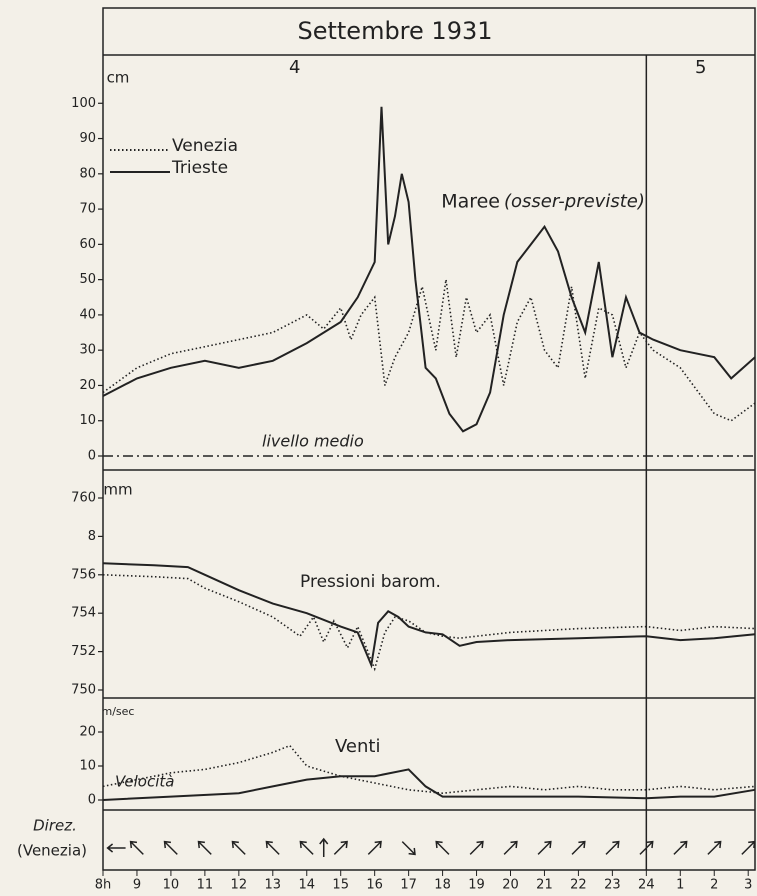 This screenshot has width=757, height=896. I want to click on y-tick-label: 90, so click(87, 138).